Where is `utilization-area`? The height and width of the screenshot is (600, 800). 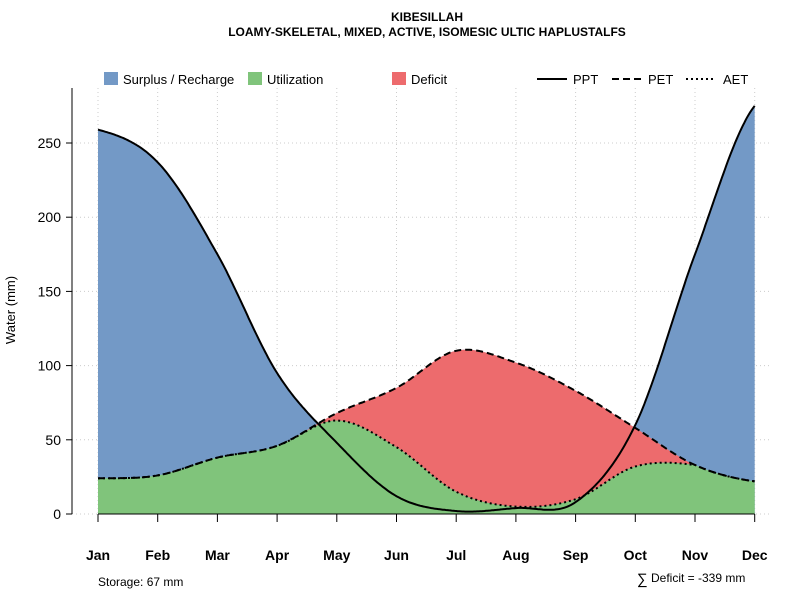
utilization-area is located at coordinates (426, 467).